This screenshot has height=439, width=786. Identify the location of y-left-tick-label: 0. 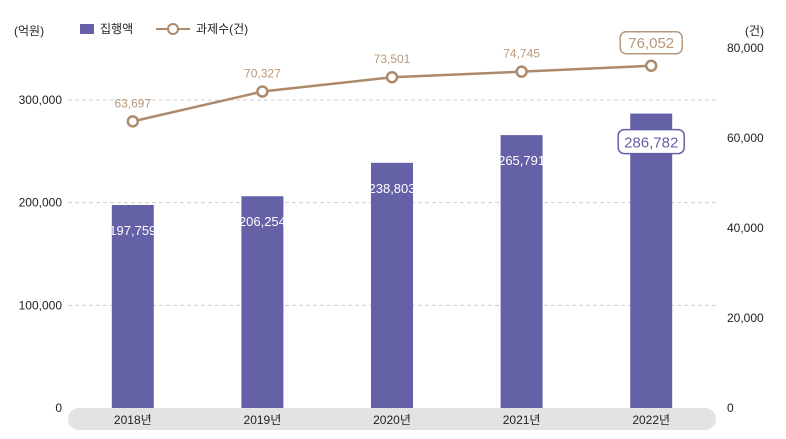
(58, 408).